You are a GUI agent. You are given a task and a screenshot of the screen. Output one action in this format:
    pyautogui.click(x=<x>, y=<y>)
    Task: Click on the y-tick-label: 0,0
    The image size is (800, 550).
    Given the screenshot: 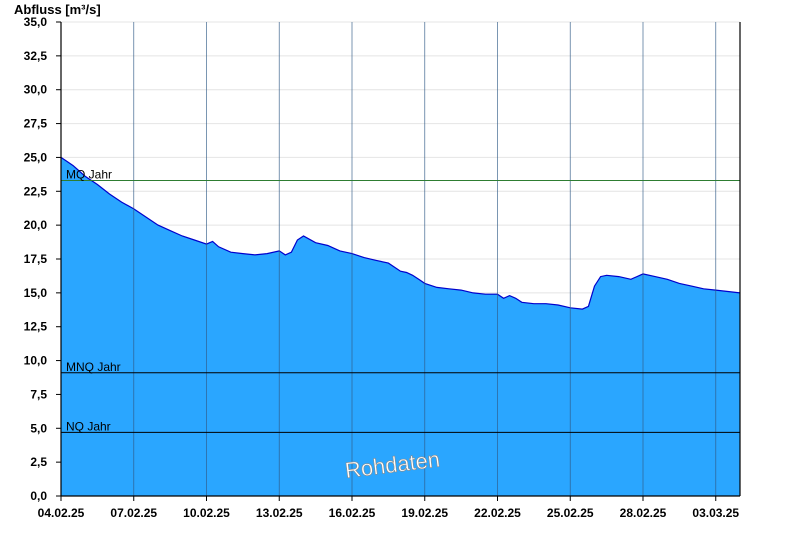 What is the action you would take?
    pyautogui.click(x=38, y=496)
    